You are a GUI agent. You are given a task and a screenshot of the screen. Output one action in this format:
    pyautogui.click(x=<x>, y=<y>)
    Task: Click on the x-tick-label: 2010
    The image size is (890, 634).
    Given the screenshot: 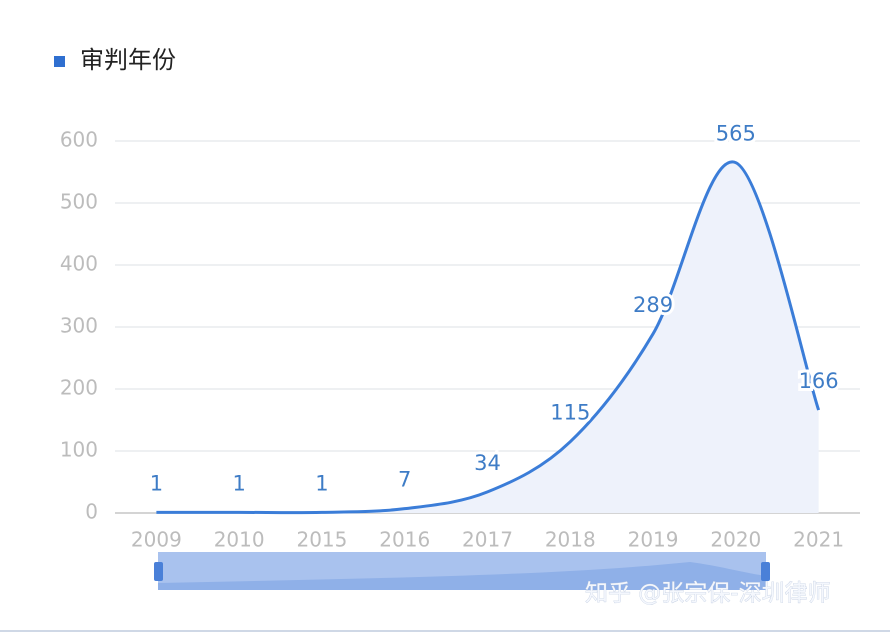 What is the action you would take?
    pyautogui.click(x=239, y=540)
    